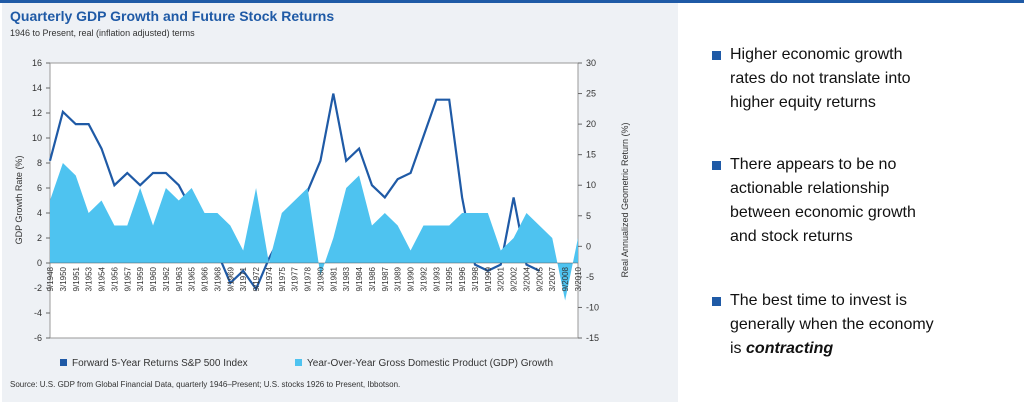 This screenshot has height=404, width=1024. I want to click on x-tick-label: 3/2004, so click(526, 278).